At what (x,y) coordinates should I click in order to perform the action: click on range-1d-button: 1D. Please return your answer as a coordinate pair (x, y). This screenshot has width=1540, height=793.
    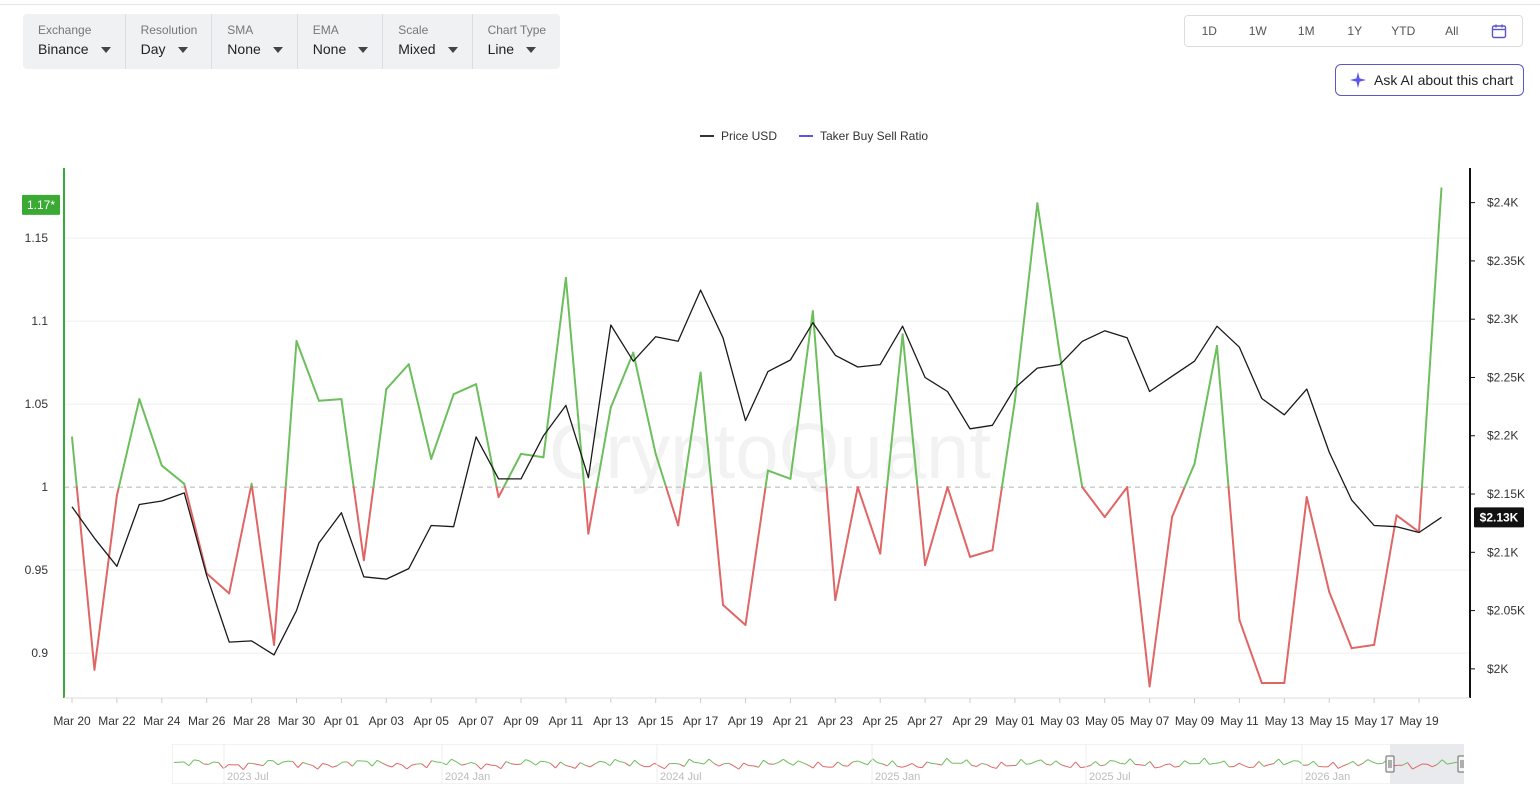
    Looking at the image, I should click on (1209, 31).